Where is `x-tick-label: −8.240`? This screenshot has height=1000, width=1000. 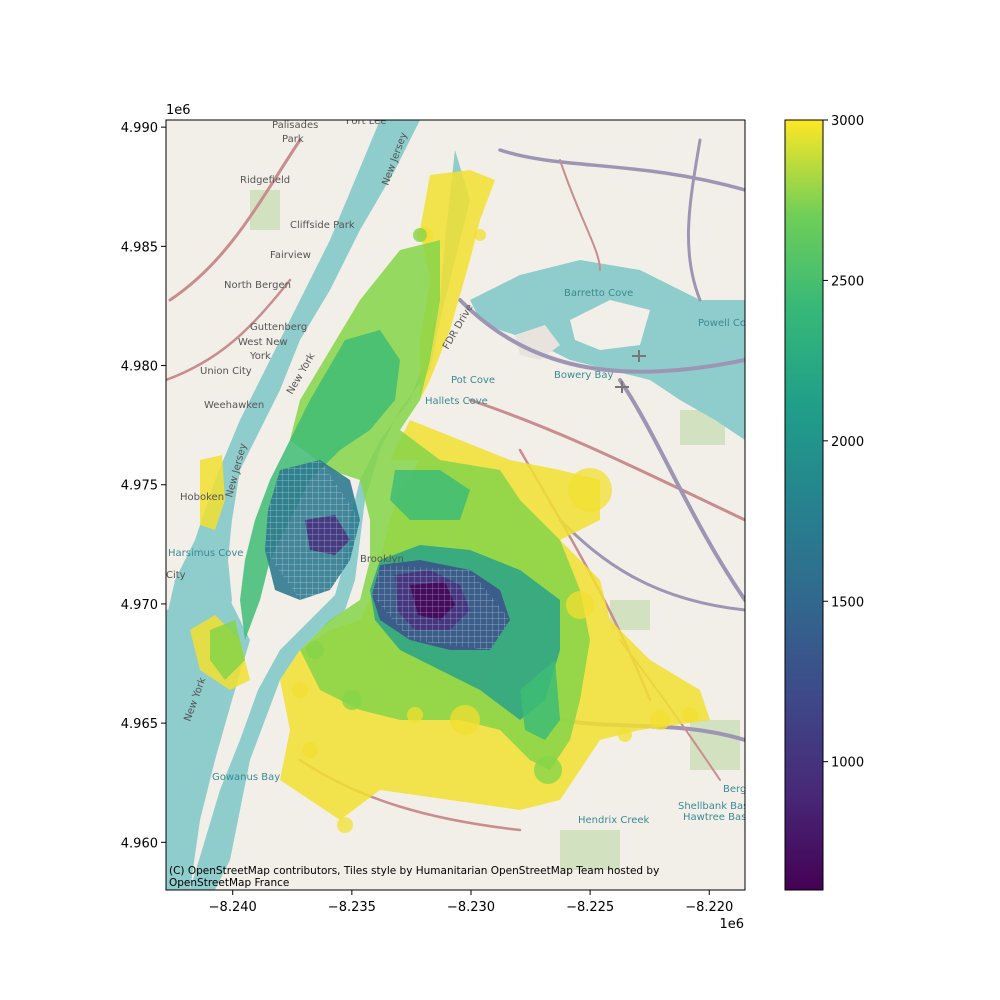 x-tick-label: −8.240 is located at coordinates (233, 907).